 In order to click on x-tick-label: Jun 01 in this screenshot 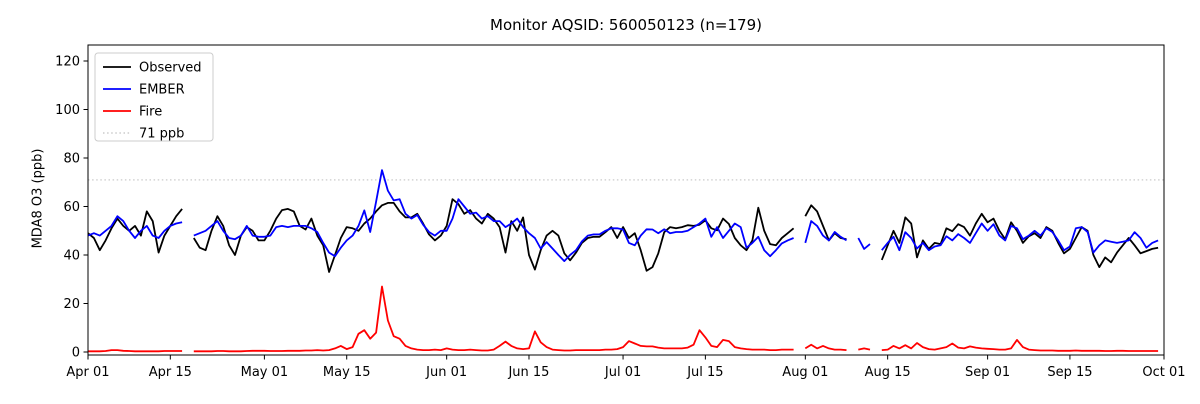, I will do `click(446, 372)`.